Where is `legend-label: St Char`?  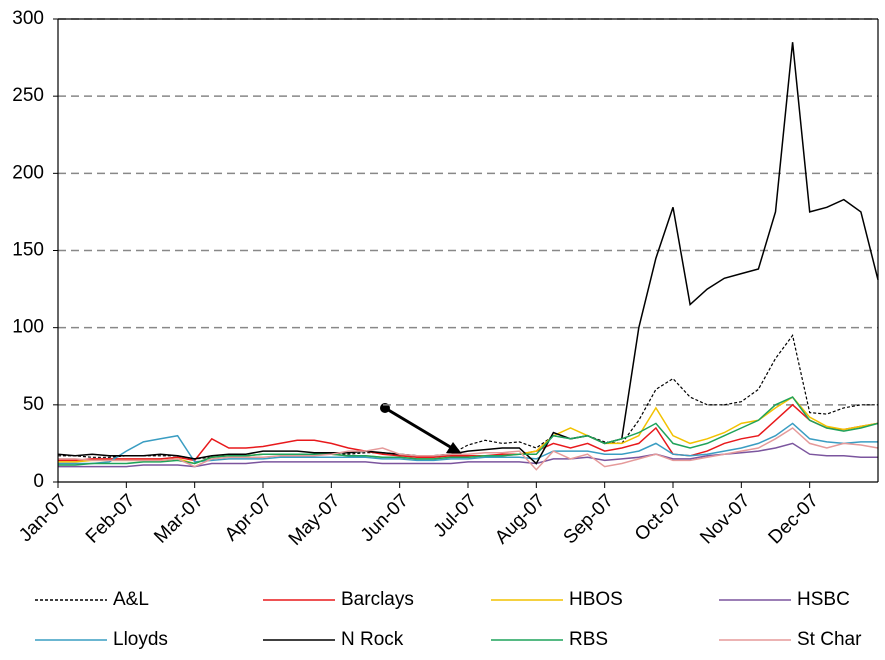
legend-label: St Char is located at coordinates (829, 639).